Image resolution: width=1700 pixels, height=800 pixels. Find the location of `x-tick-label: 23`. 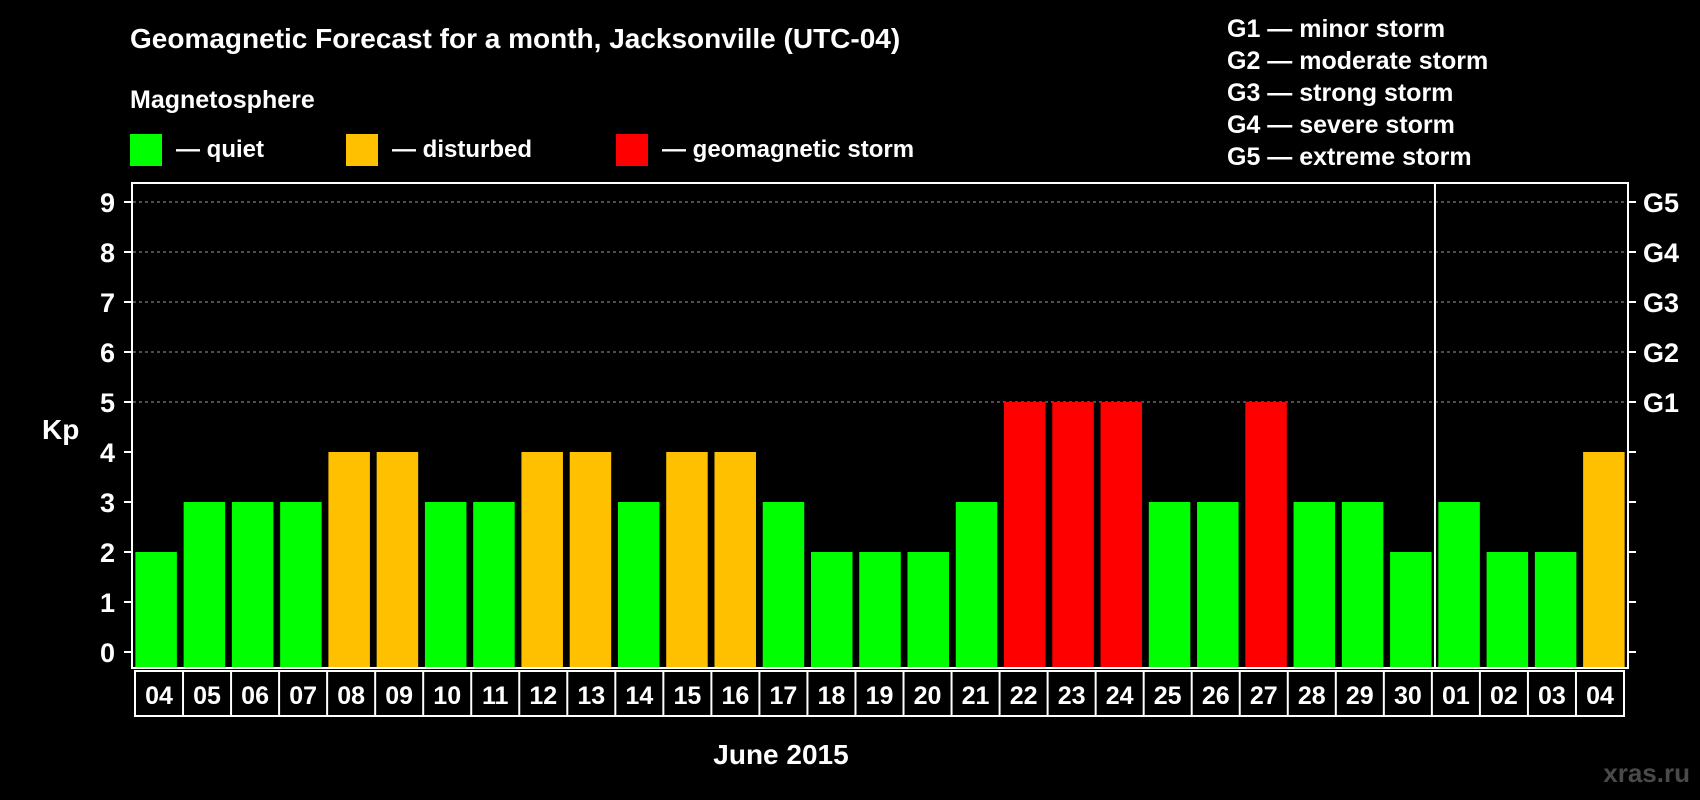

x-tick-label: 23 is located at coordinates (1072, 696).